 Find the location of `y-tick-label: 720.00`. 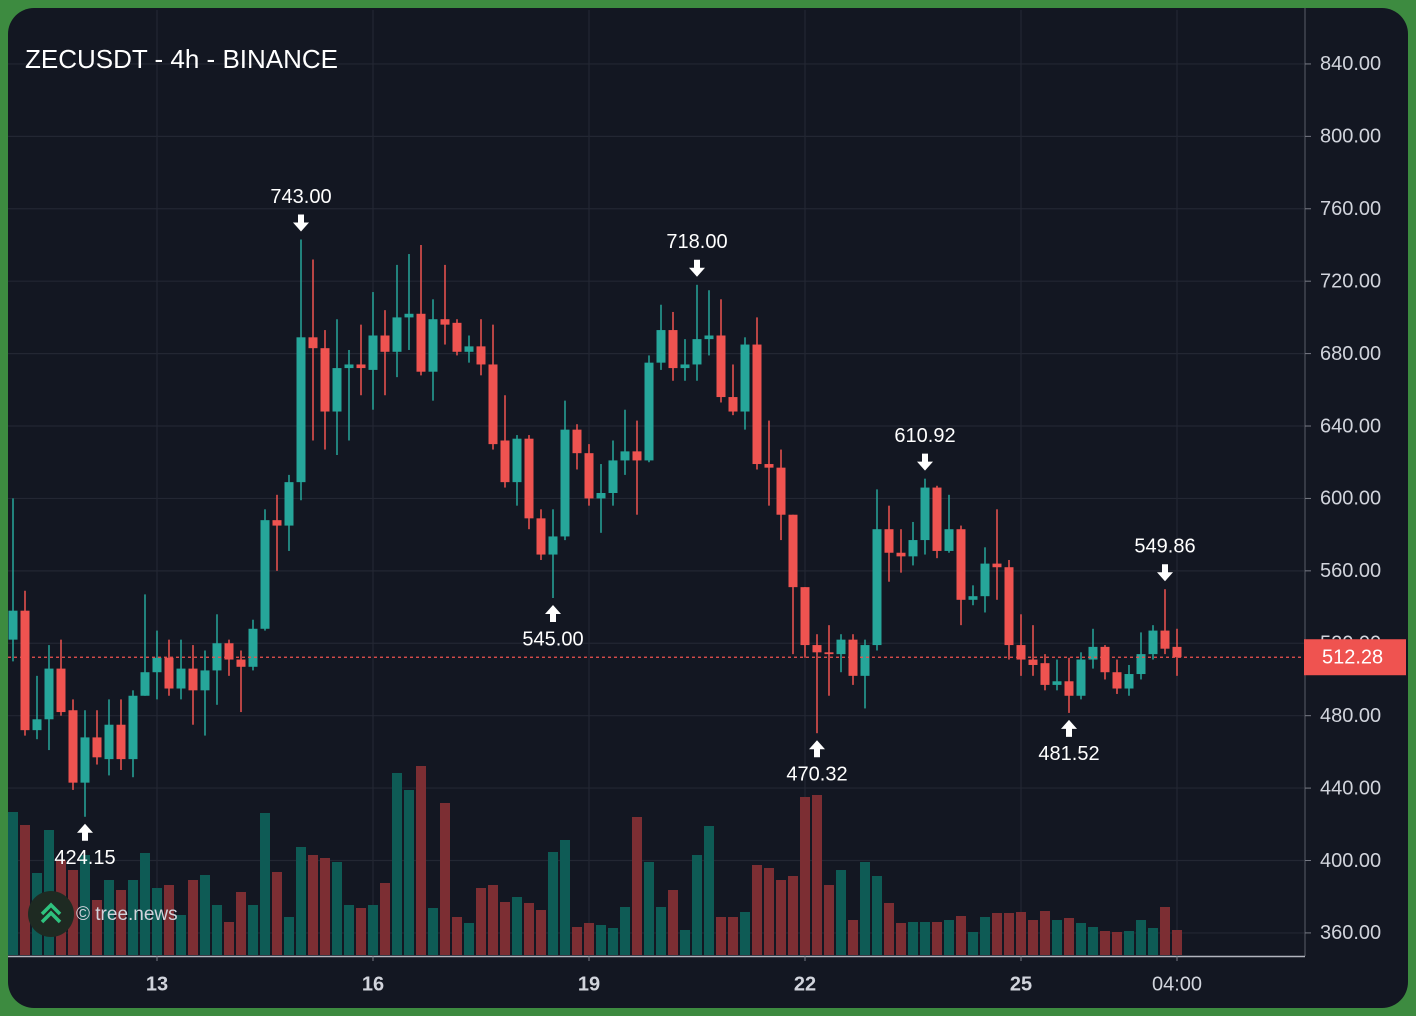

y-tick-label: 720.00 is located at coordinates (1350, 281).